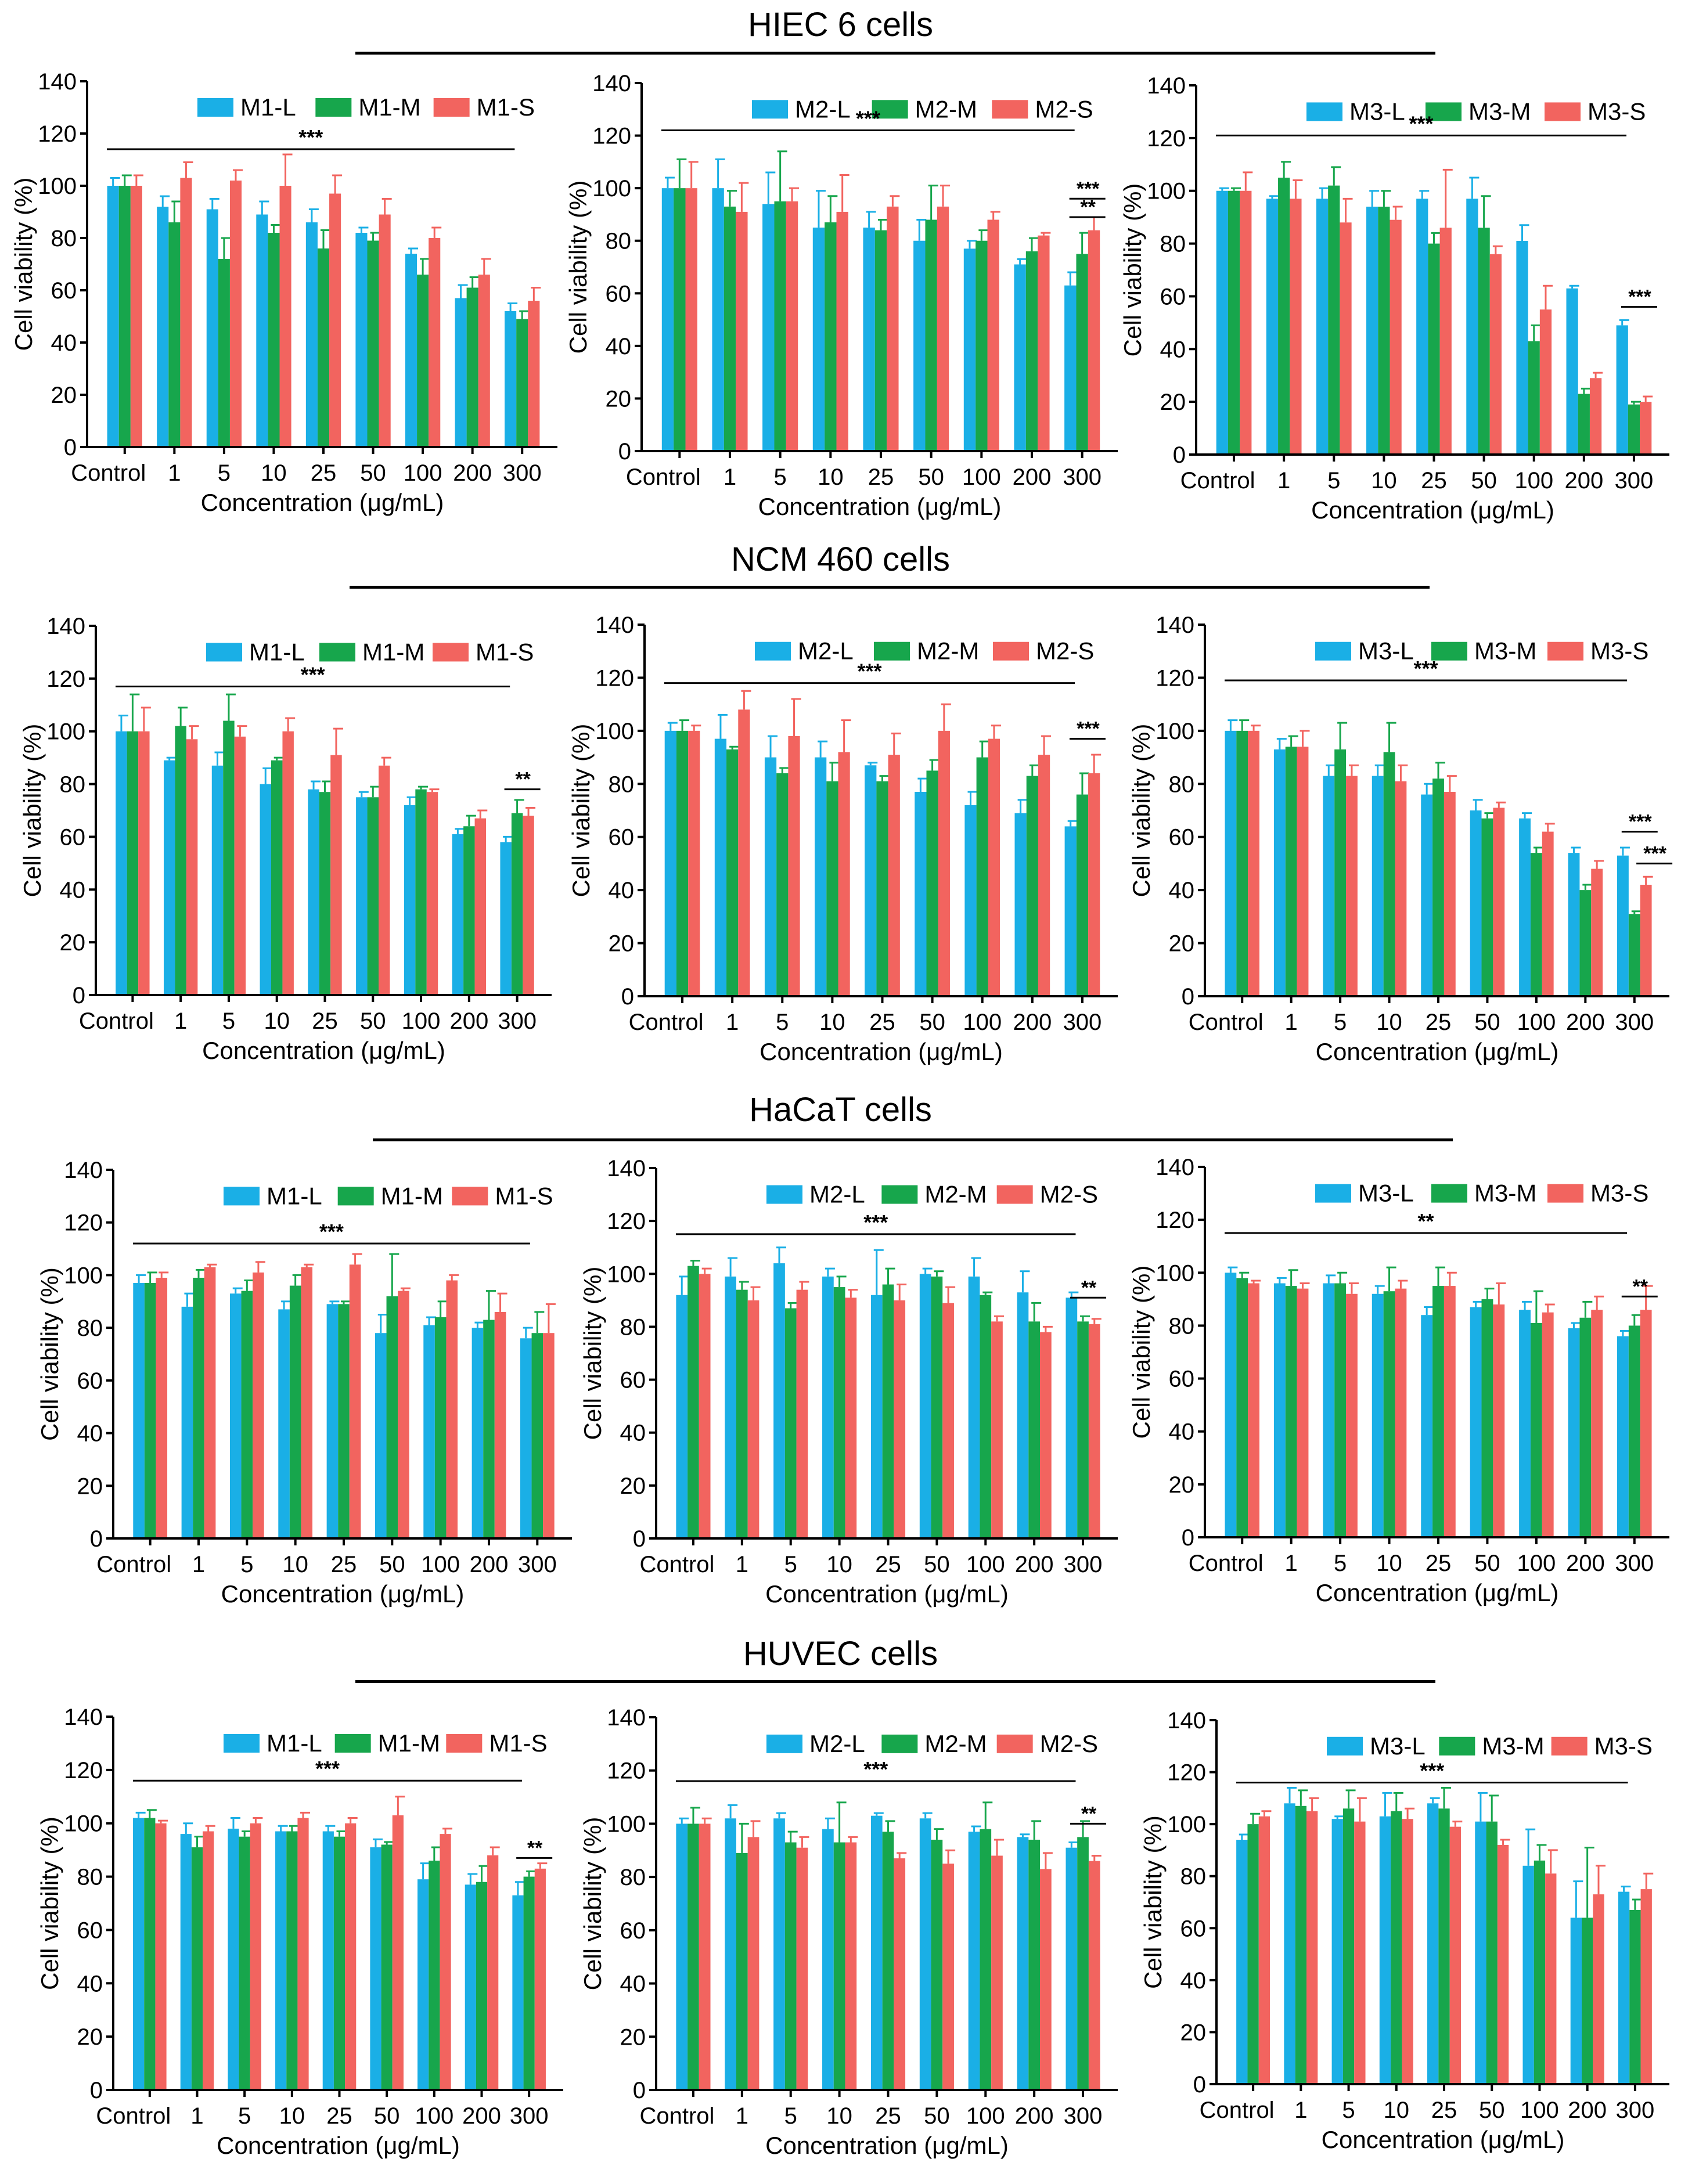 Image resolution: width=1681 pixels, height=2184 pixels. What do you see at coordinates (611, 83) in the screenshot?
I see `y-tick-label: 140` at bounding box center [611, 83].